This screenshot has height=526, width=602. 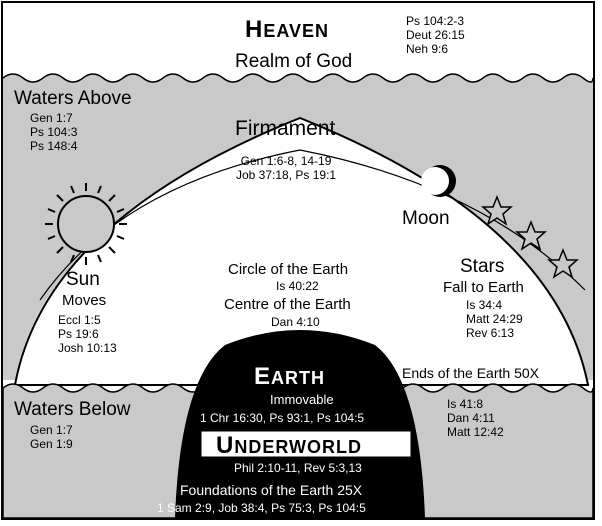 I want to click on heaven-title: HEAVEN, so click(x=287, y=29).